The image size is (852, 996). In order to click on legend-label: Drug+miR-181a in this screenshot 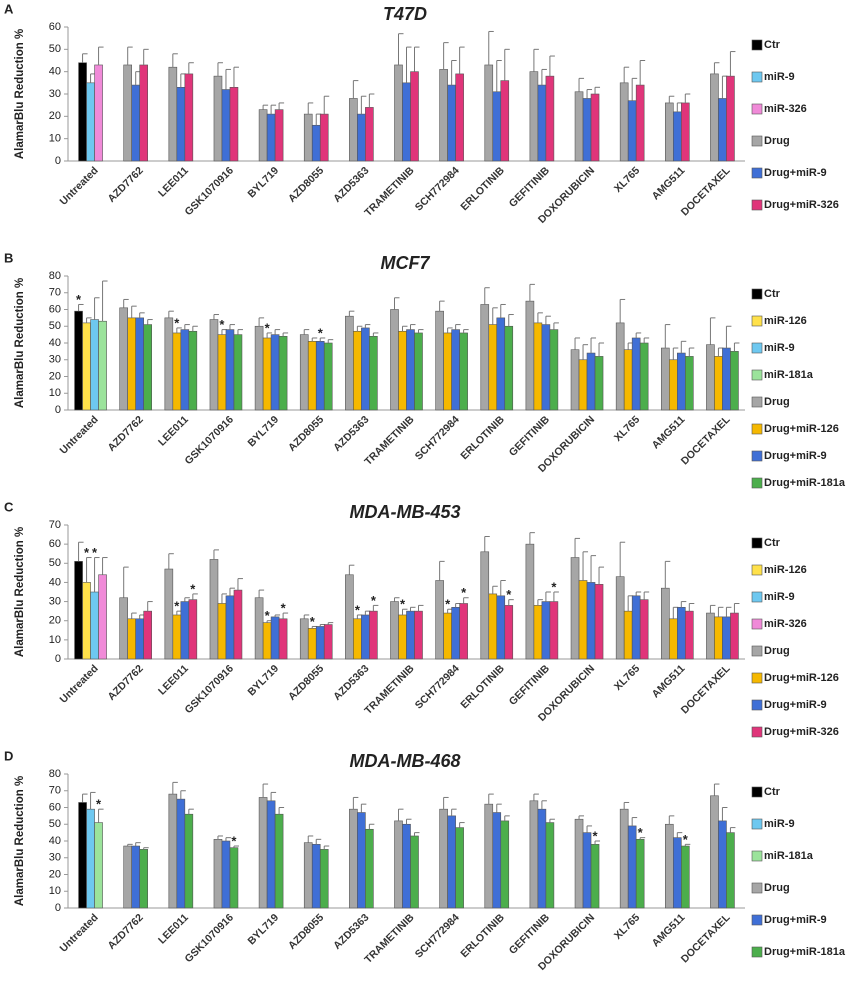, I will do `click(805, 952)`.